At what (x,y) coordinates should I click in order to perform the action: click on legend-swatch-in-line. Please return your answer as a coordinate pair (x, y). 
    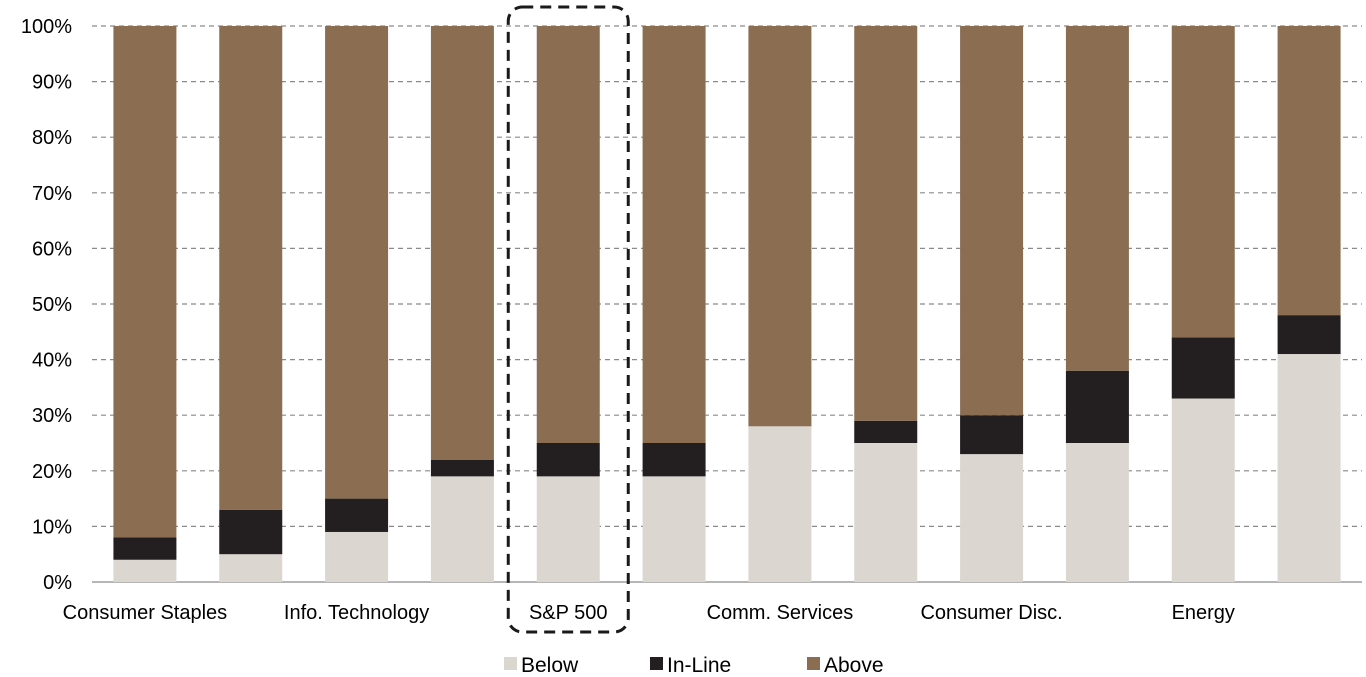
    Looking at the image, I should click on (656, 663).